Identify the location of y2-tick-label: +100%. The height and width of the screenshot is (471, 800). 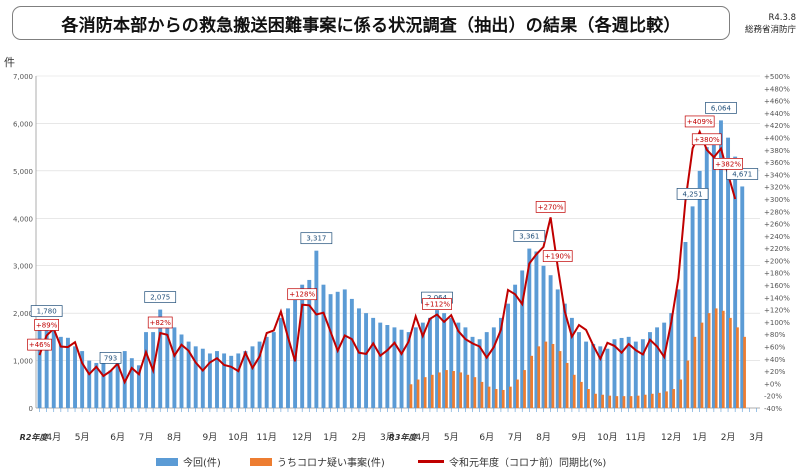
(777, 323).